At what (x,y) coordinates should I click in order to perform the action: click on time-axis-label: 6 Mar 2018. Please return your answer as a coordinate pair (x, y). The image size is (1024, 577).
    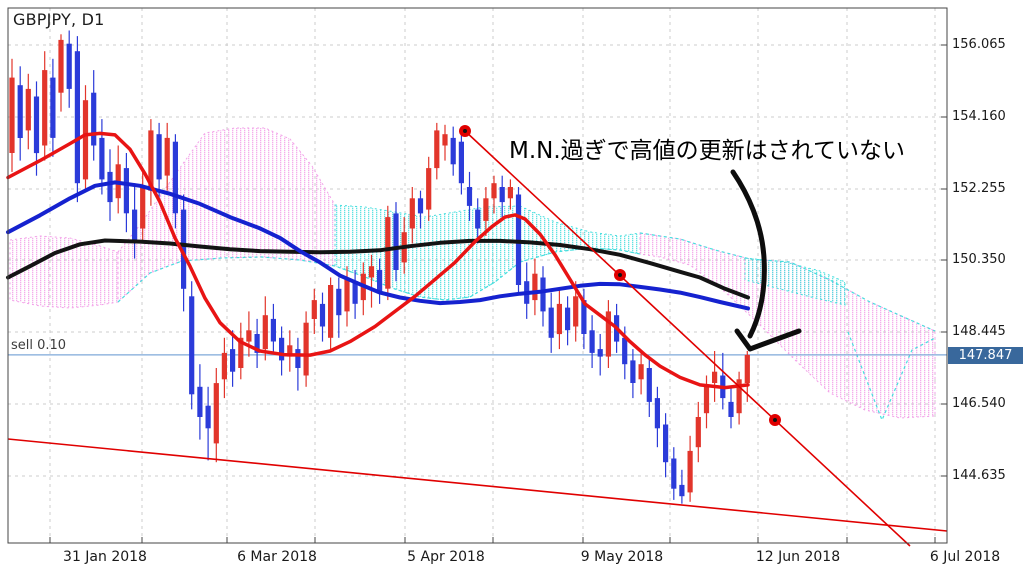
    Looking at the image, I should click on (277, 557).